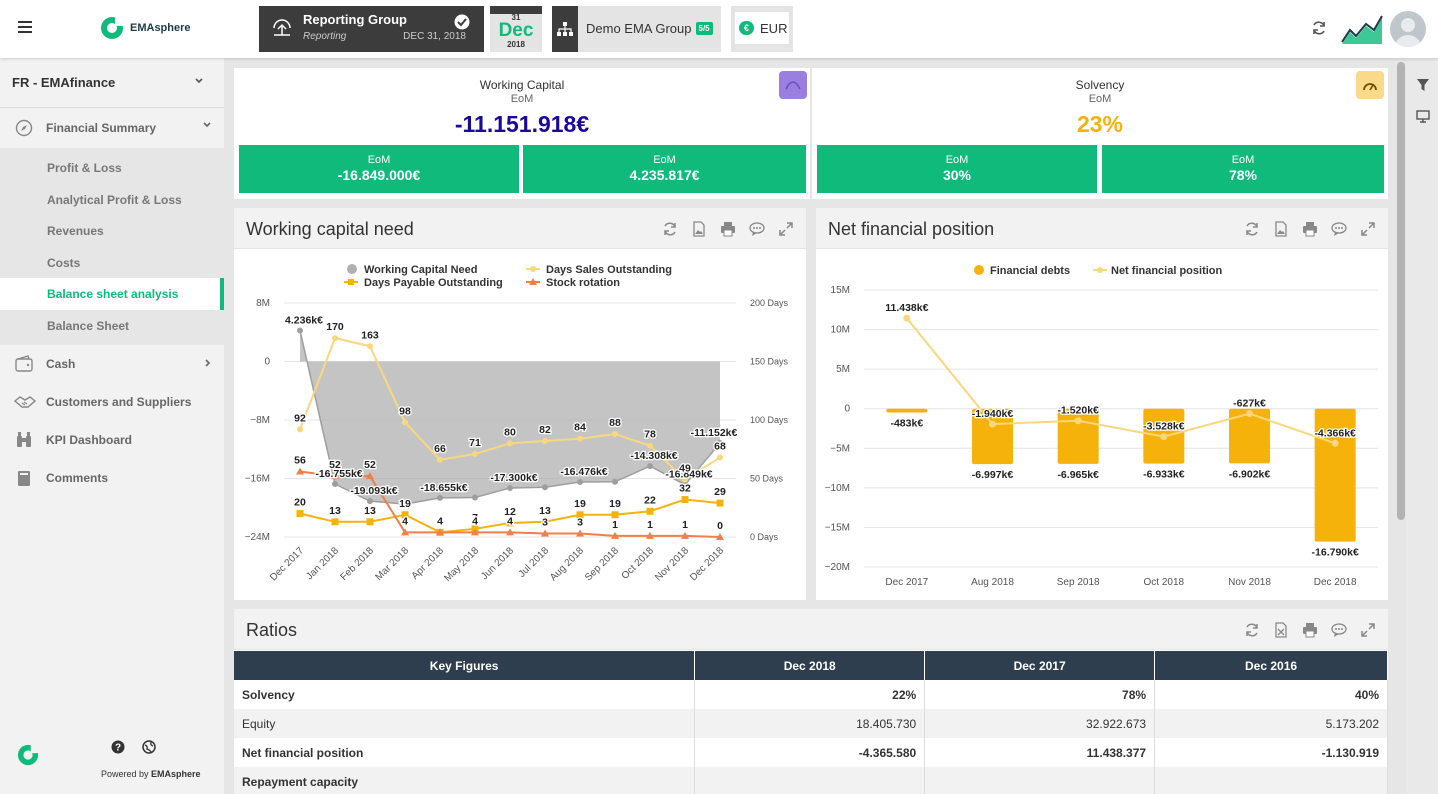  I want to click on row-label: Net financial position, so click(465, 752).